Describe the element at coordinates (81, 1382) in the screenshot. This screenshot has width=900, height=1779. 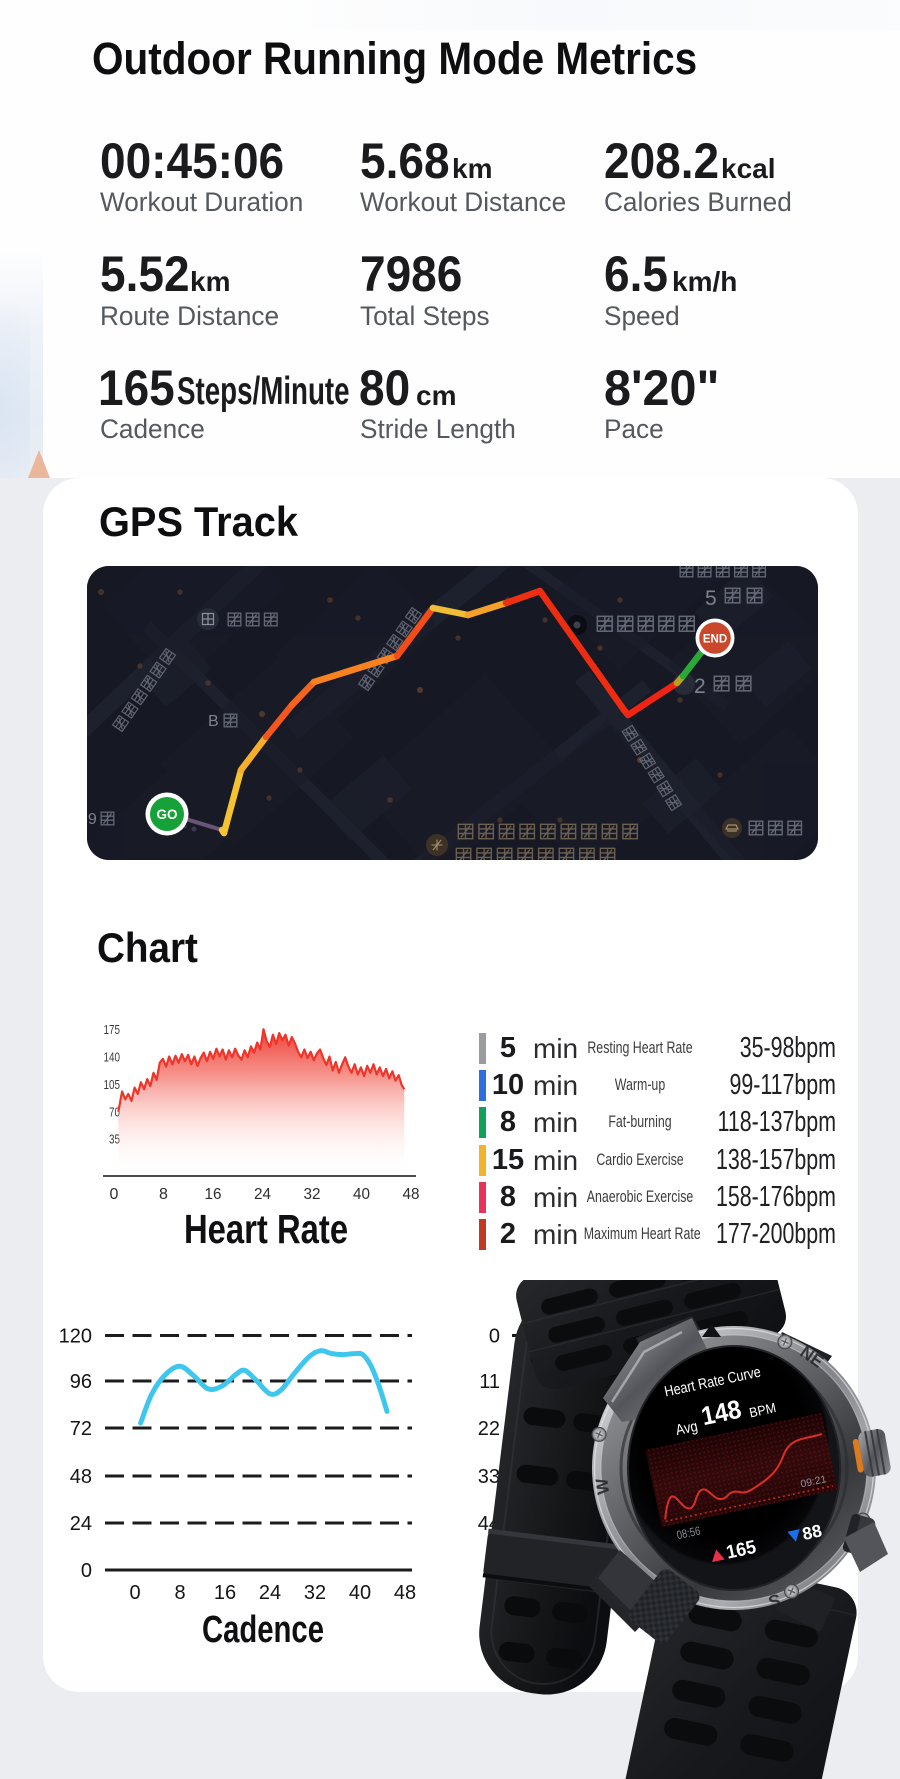
I see `svg-text: 96` at that location.